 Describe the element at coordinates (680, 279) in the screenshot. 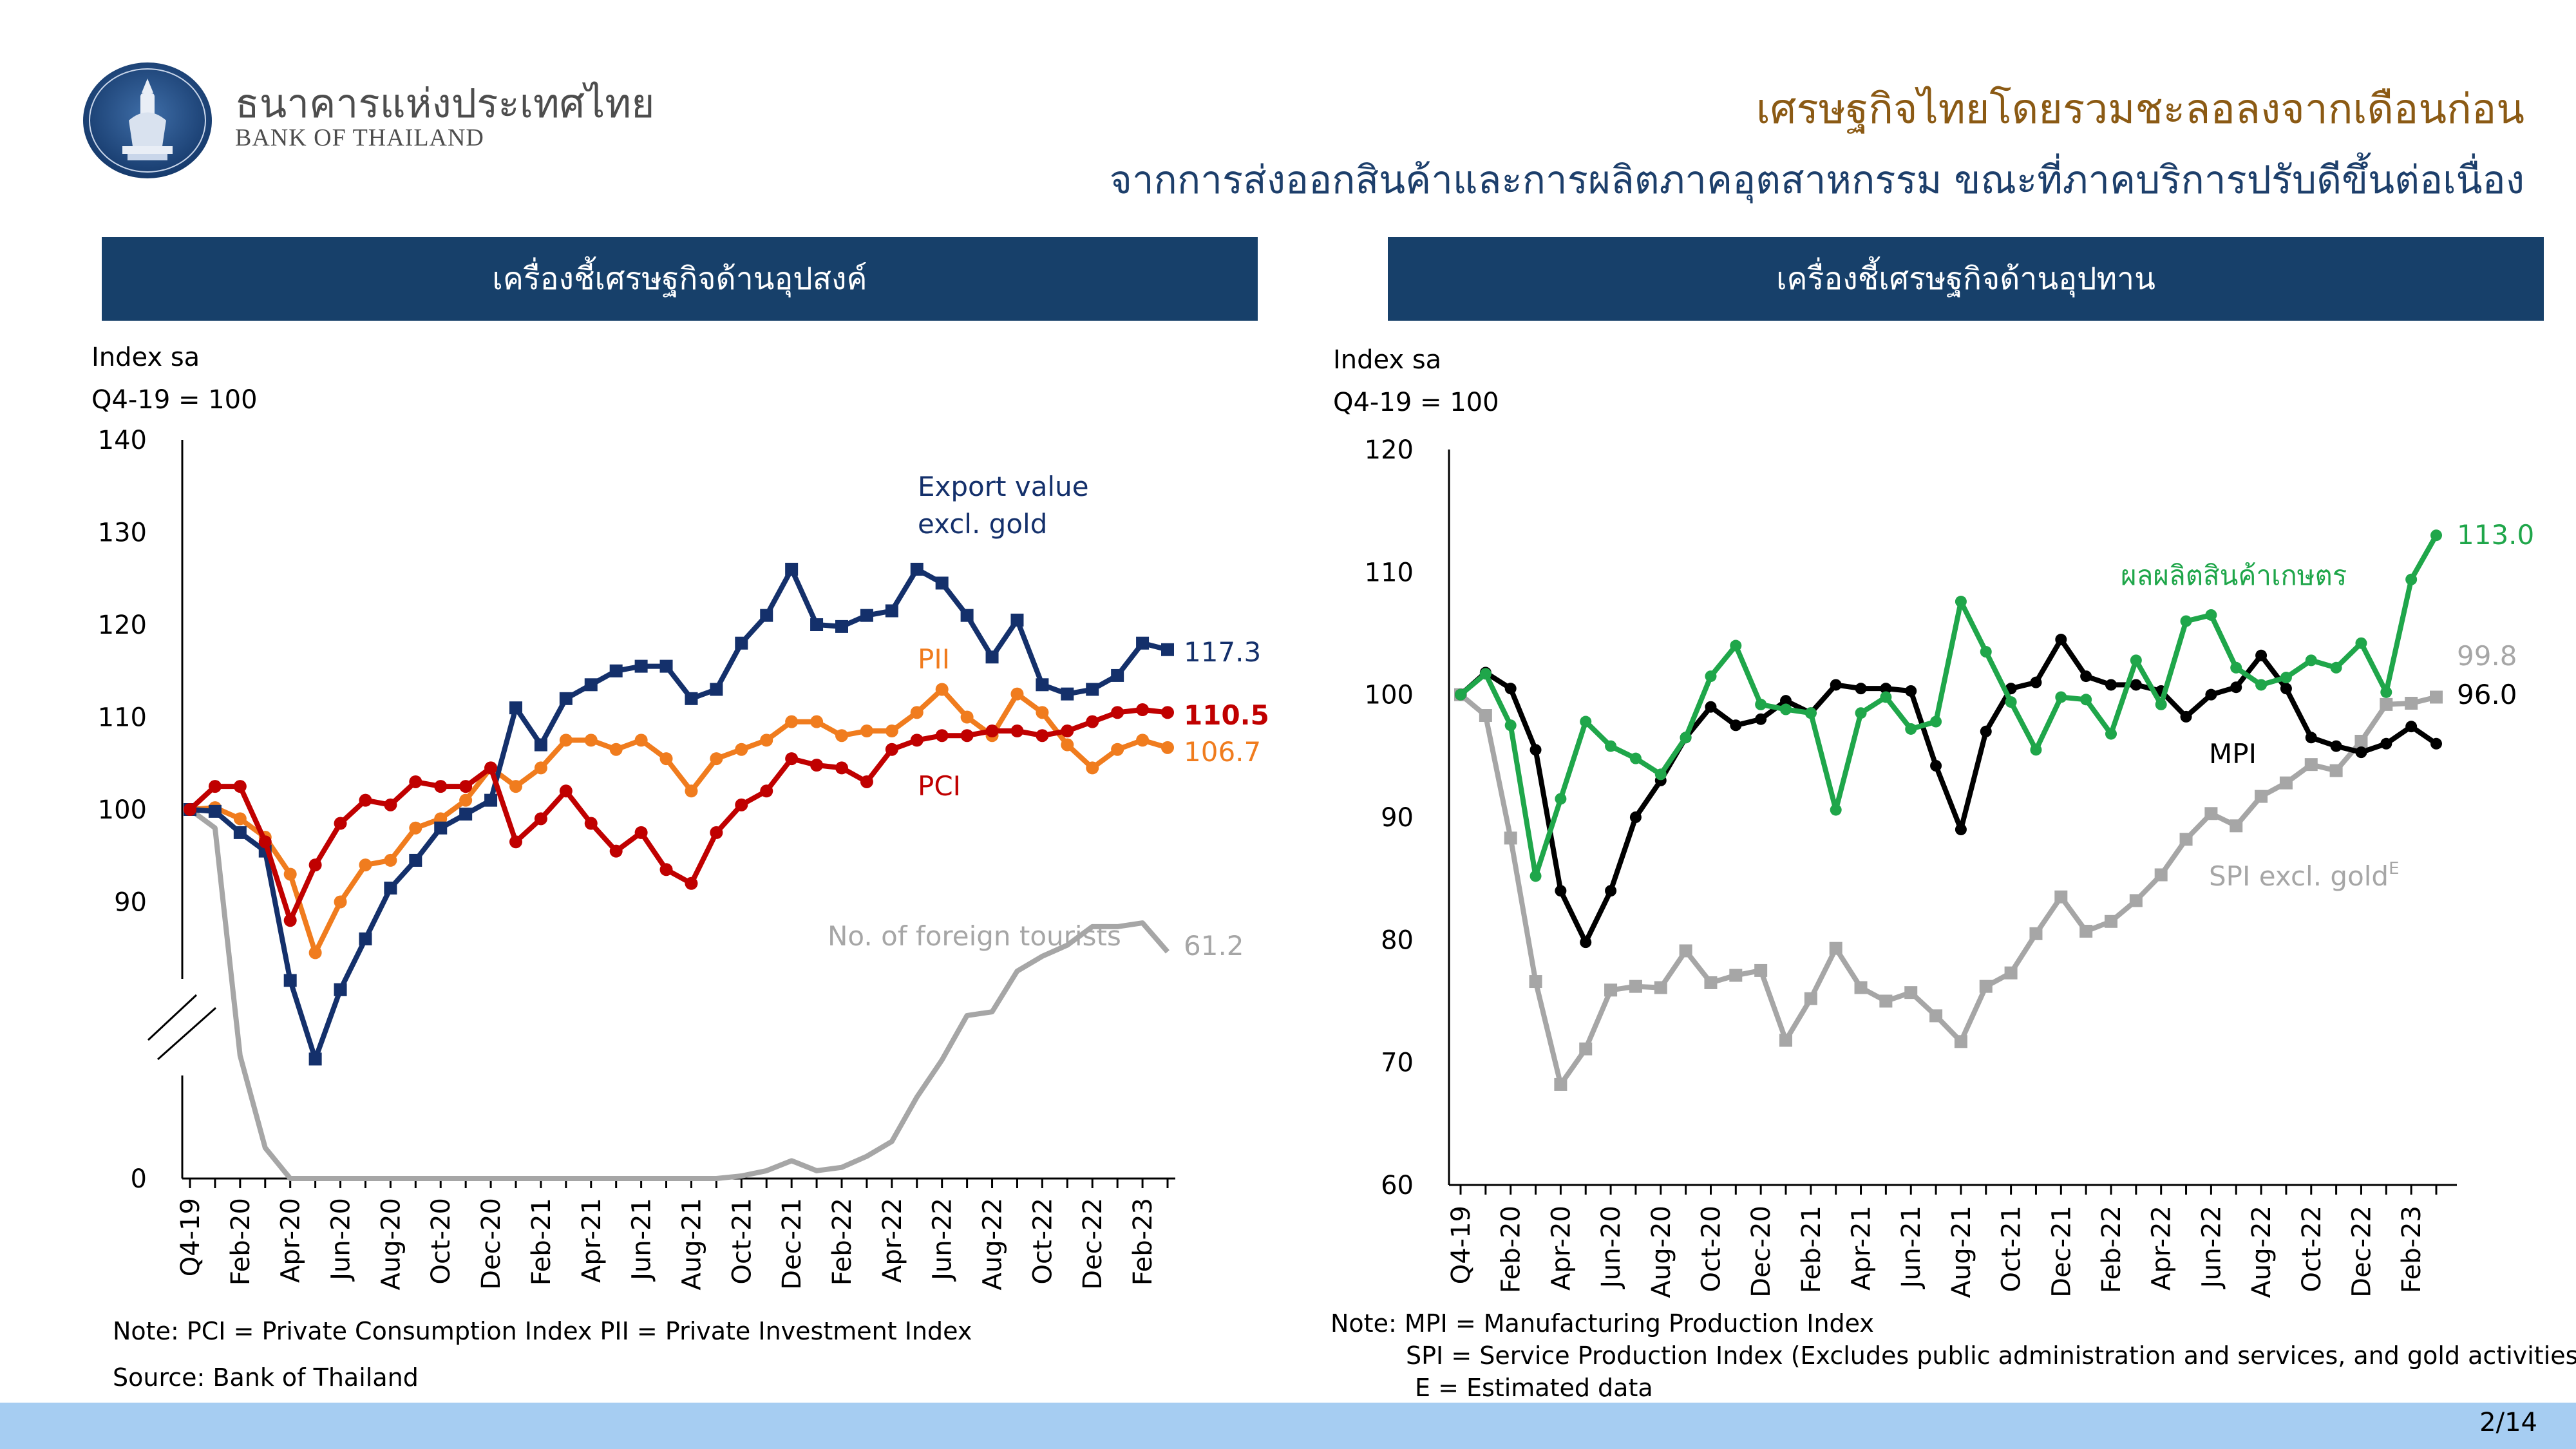

I see `demand-panel-title: เครื่องชี้เศรษฐกิจด้านอุปสงค์` at that location.